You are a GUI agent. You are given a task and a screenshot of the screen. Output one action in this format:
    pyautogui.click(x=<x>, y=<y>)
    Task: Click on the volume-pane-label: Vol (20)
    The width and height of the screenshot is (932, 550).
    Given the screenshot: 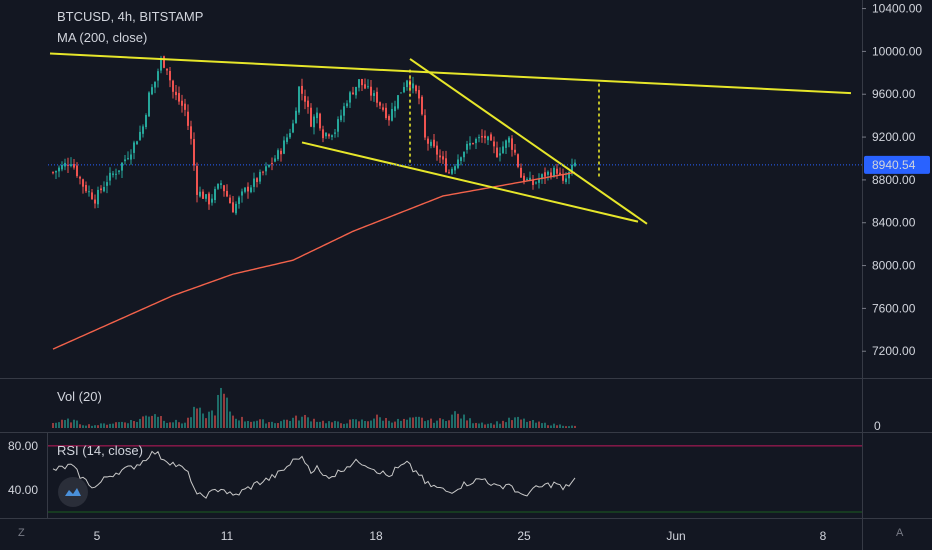 What is the action you would take?
    pyautogui.click(x=79, y=396)
    